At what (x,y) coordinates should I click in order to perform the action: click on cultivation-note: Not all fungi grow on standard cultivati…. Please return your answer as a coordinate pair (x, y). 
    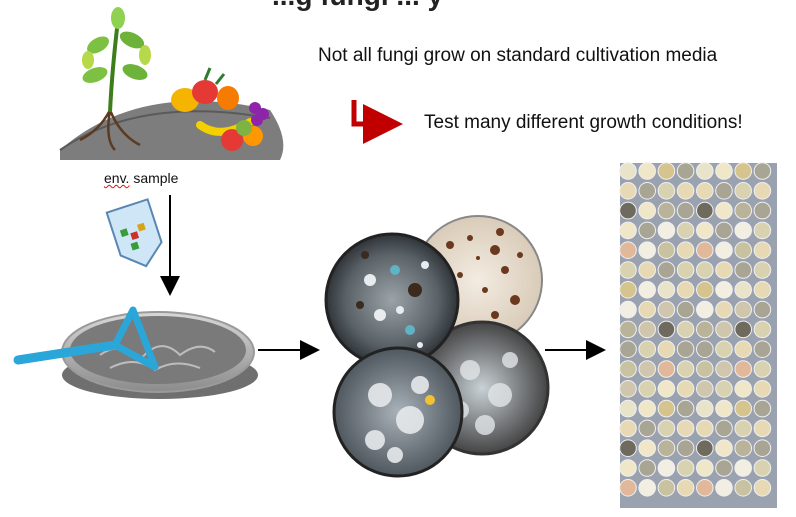
    Looking at the image, I should click on (518, 55).